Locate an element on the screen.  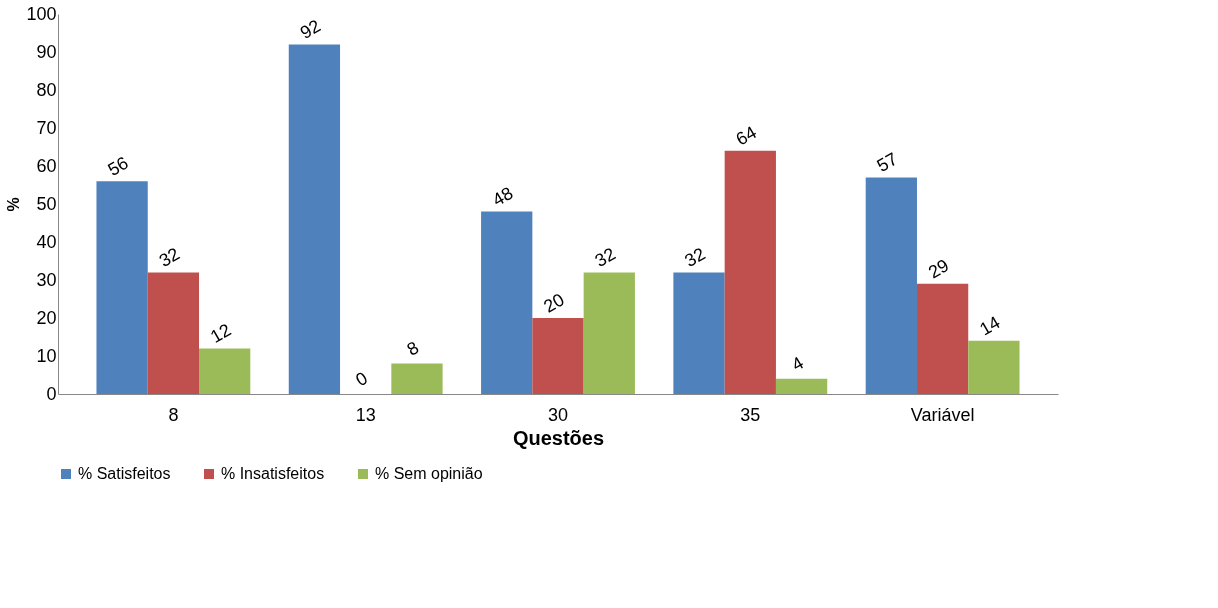
data-label: 8 is located at coordinates (413, 348).